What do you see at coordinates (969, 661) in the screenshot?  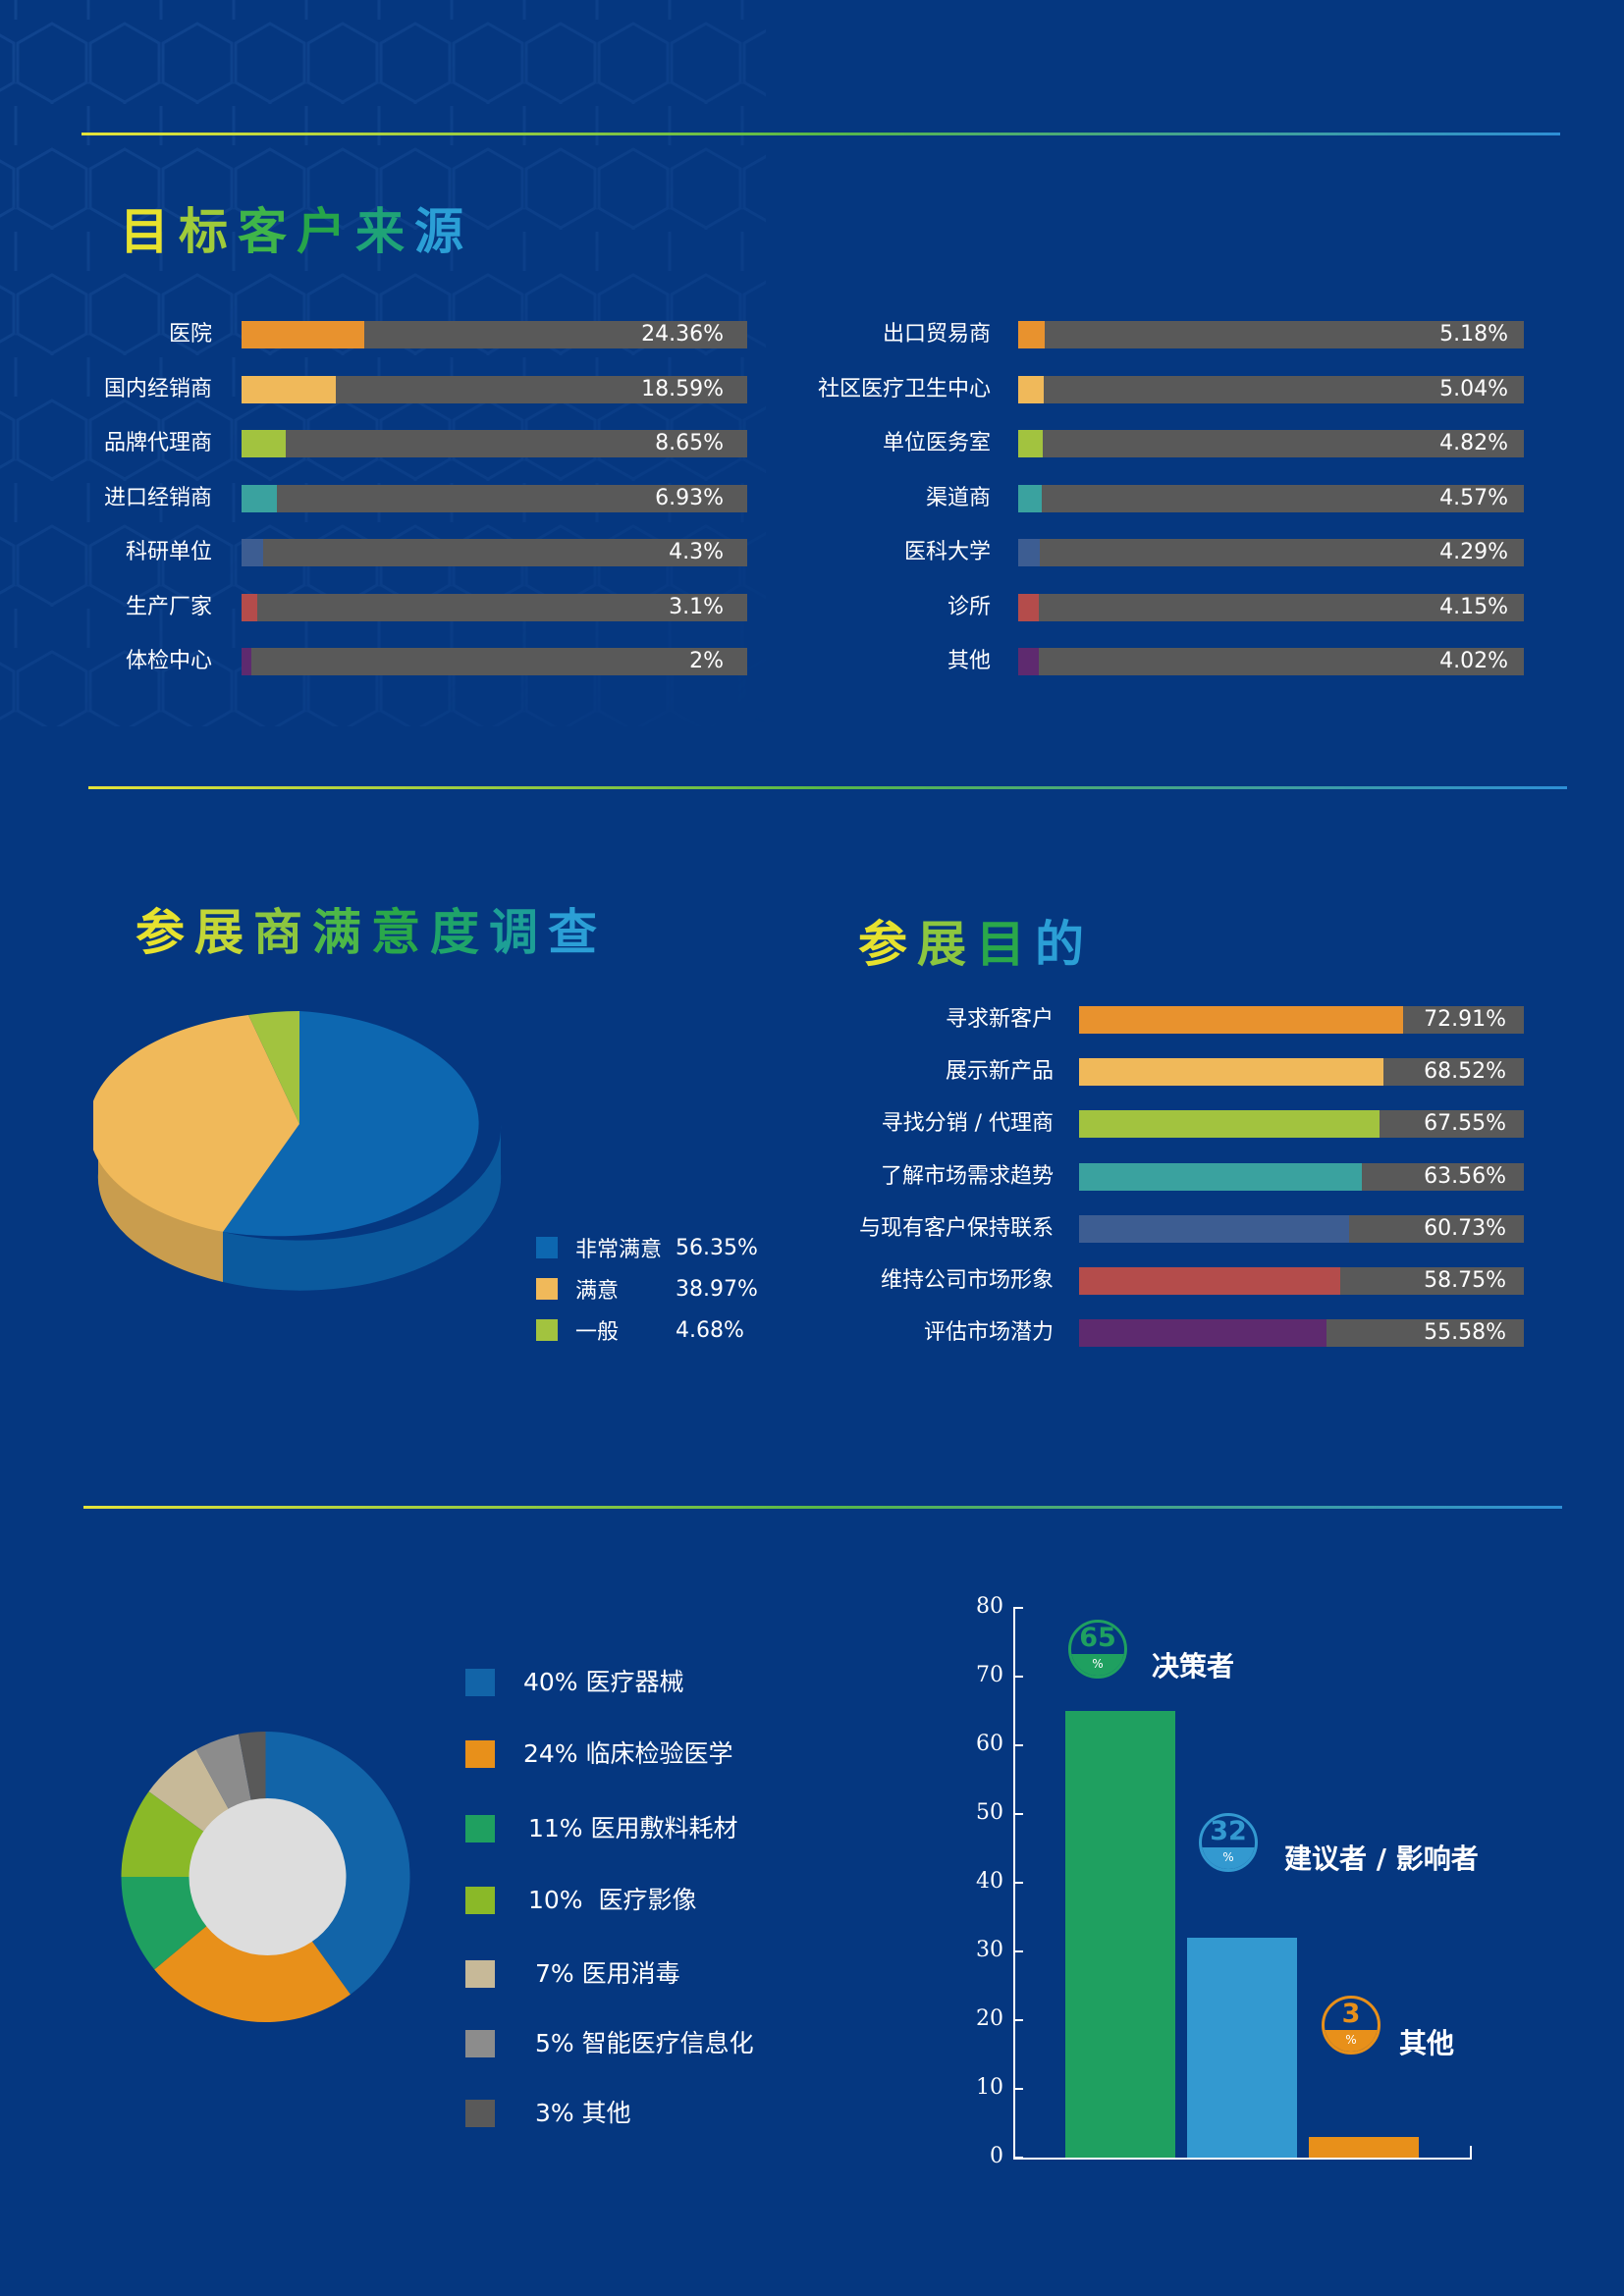 I see `bar-label: 其他` at bounding box center [969, 661].